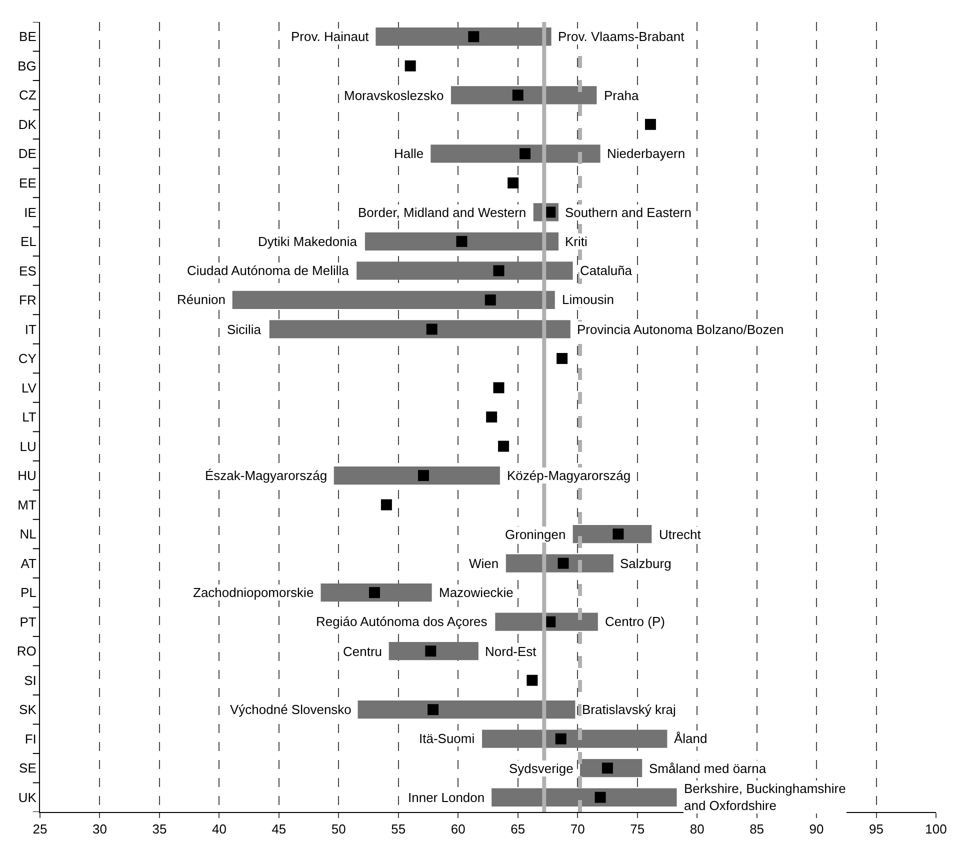  Describe the element at coordinates (26, 651) in the screenshot. I see `y-tick-label: RO` at that location.